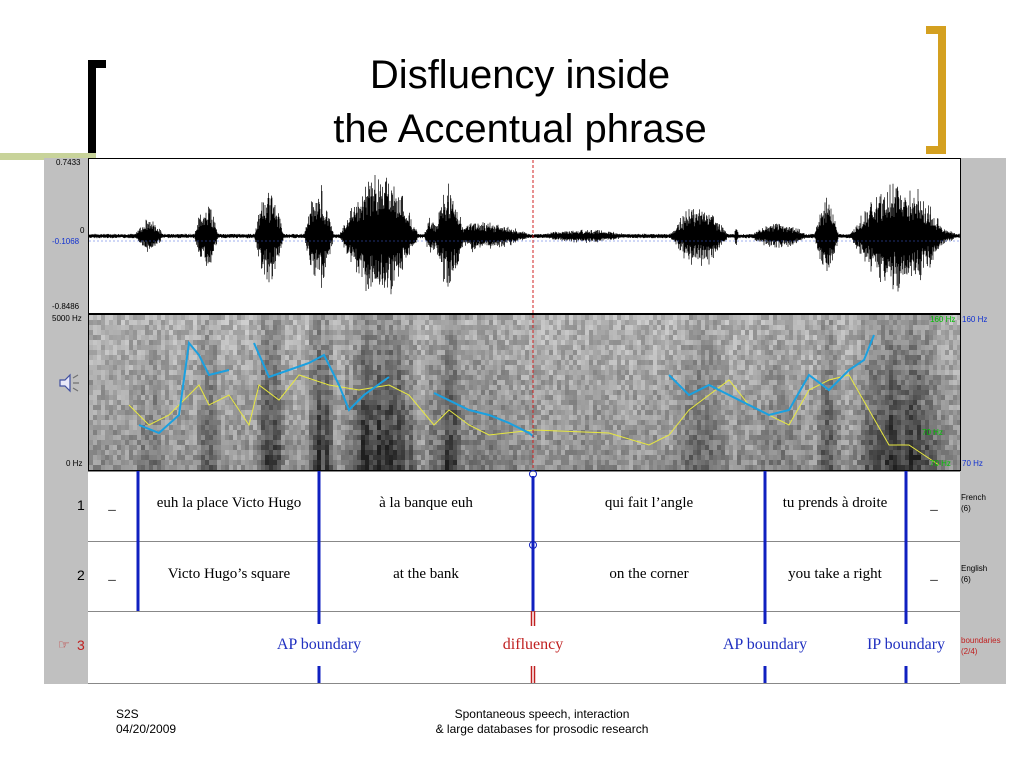 The width and height of the screenshot is (1024, 768). I want to click on tier2-interval-3: at the bank, so click(426, 574).